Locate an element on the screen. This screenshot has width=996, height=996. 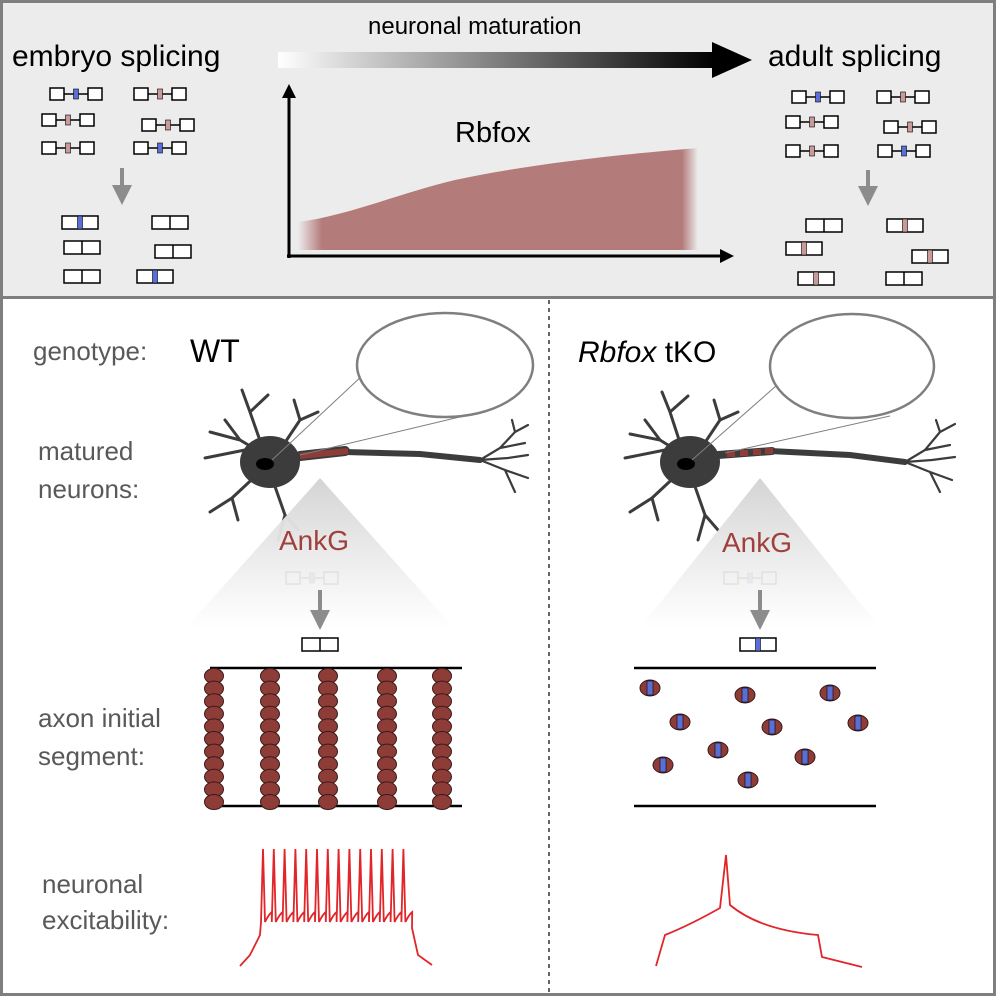
genotype-label: genotype: is located at coordinates (90, 351).